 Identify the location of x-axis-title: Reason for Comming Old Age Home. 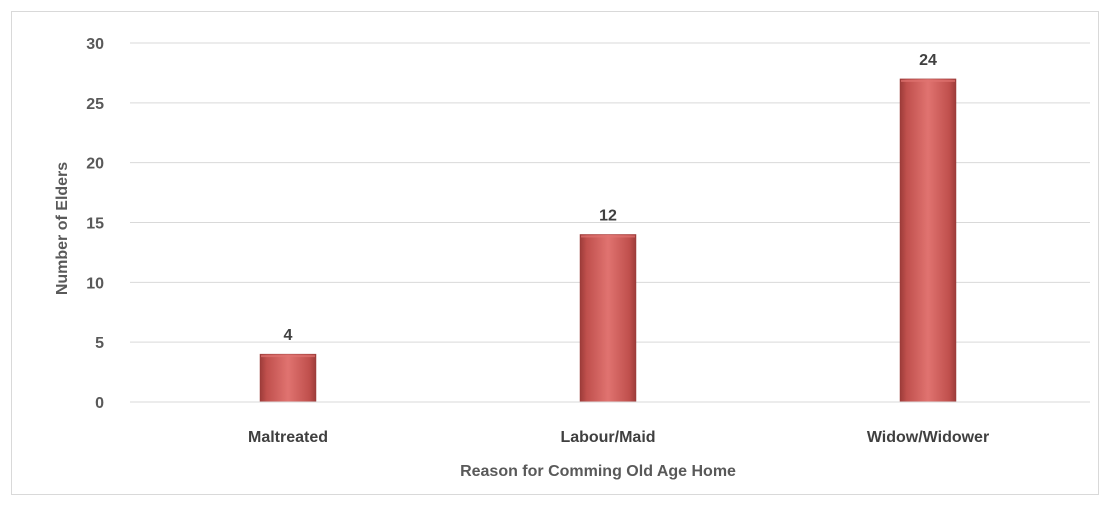
(598, 471).